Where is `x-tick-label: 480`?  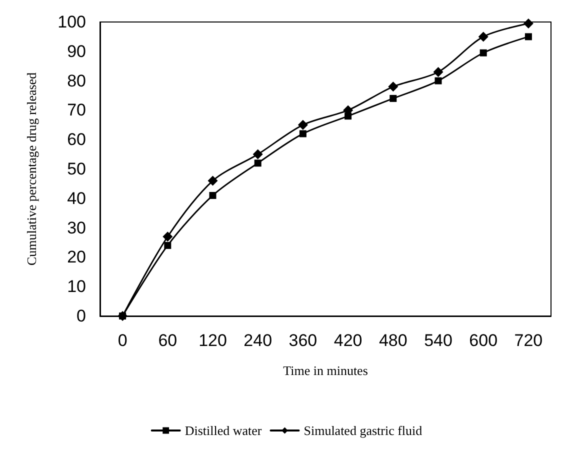
x-tick-label: 480 is located at coordinates (393, 340).